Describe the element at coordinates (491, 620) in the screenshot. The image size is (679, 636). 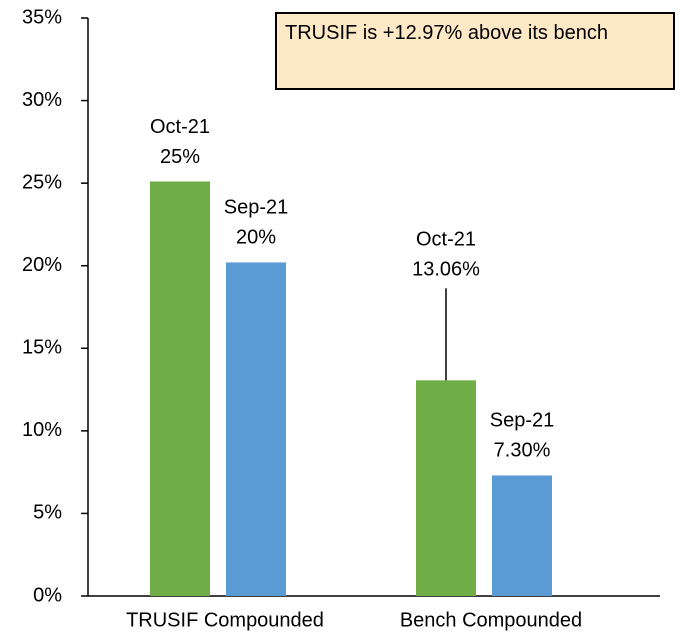
I see `x-tick-label: Bench Compounded` at that location.